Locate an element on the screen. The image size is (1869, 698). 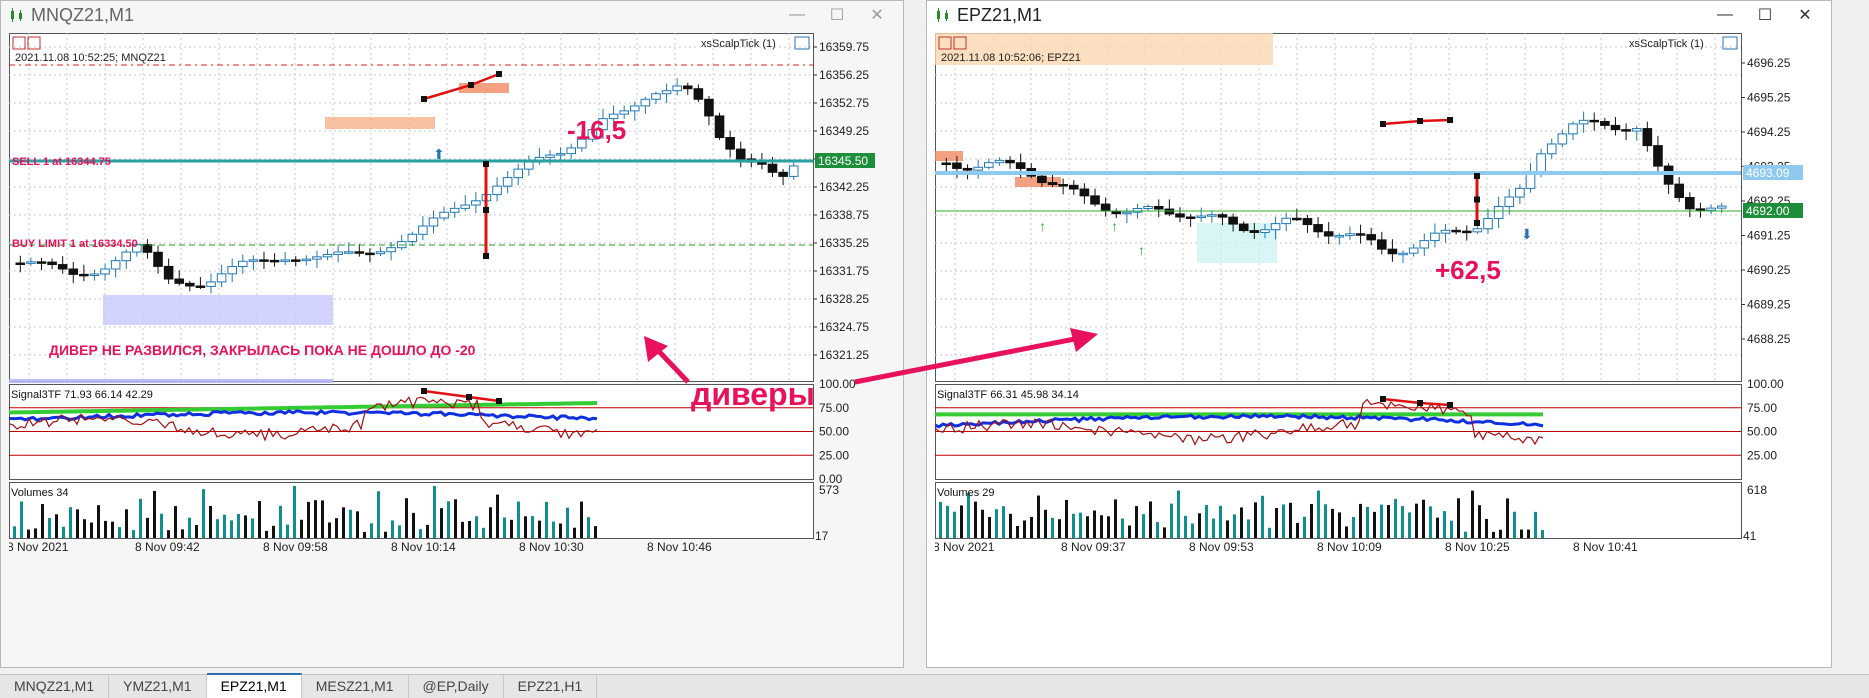
time-tick-label: 8 Nov 10:09 is located at coordinates (1349, 547).